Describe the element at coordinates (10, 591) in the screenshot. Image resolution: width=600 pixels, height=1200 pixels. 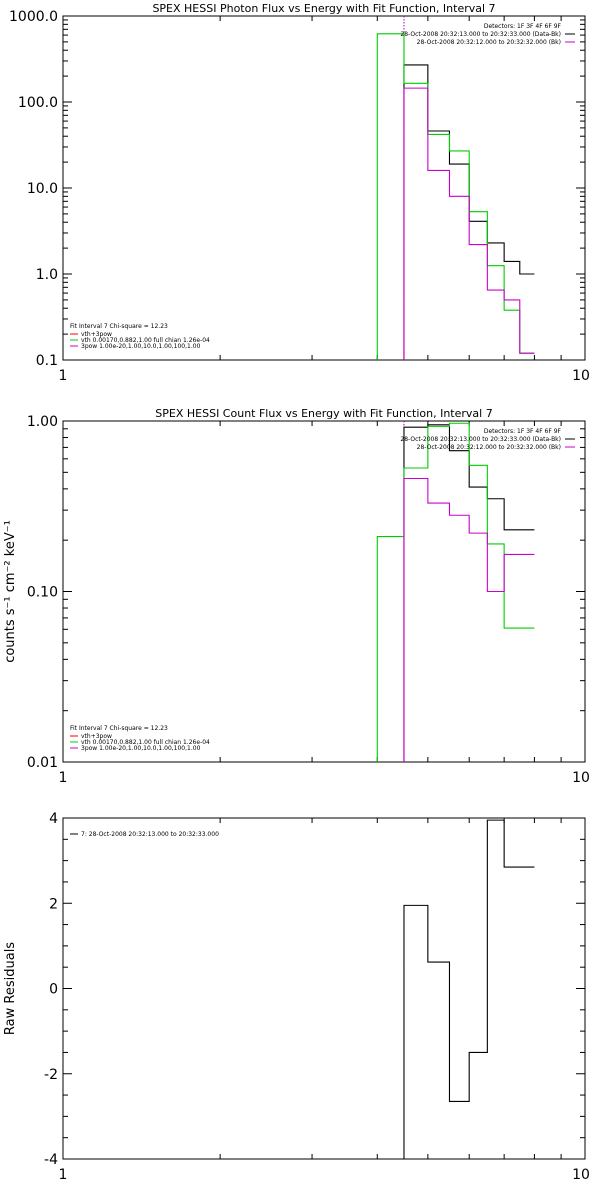
I see `y-axis-label: counts s⁻¹ cm⁻² keV⁻¹` at that location.